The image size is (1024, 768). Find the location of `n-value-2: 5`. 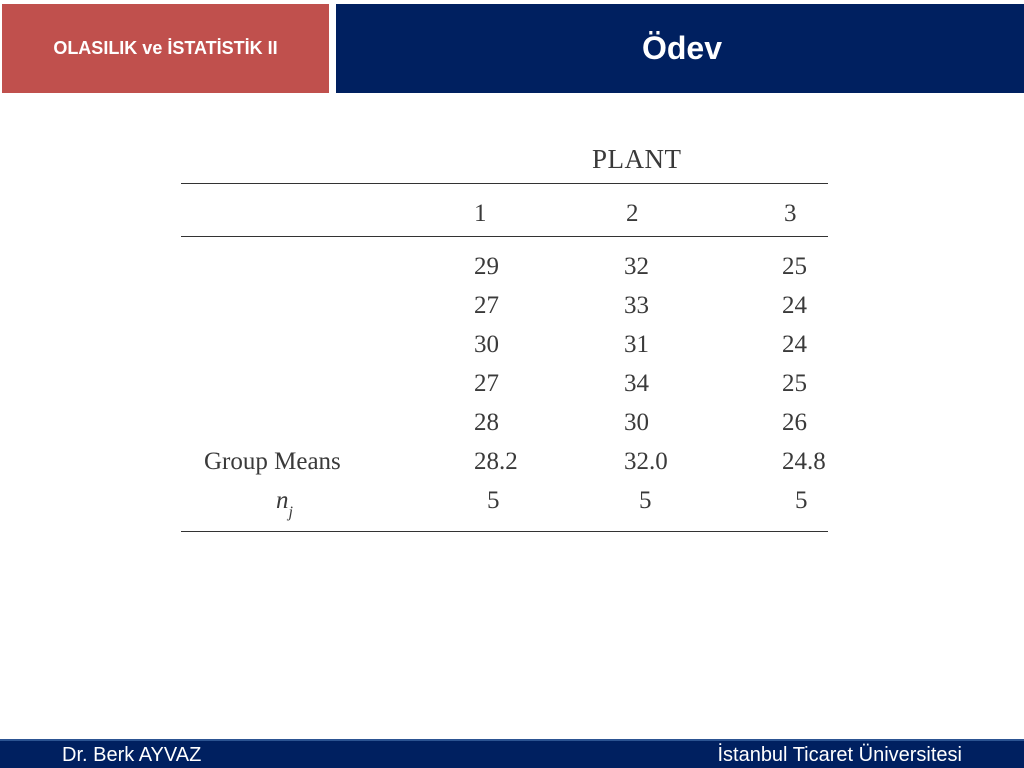

n-value-2: 5 is located at coordinates (645, 500).